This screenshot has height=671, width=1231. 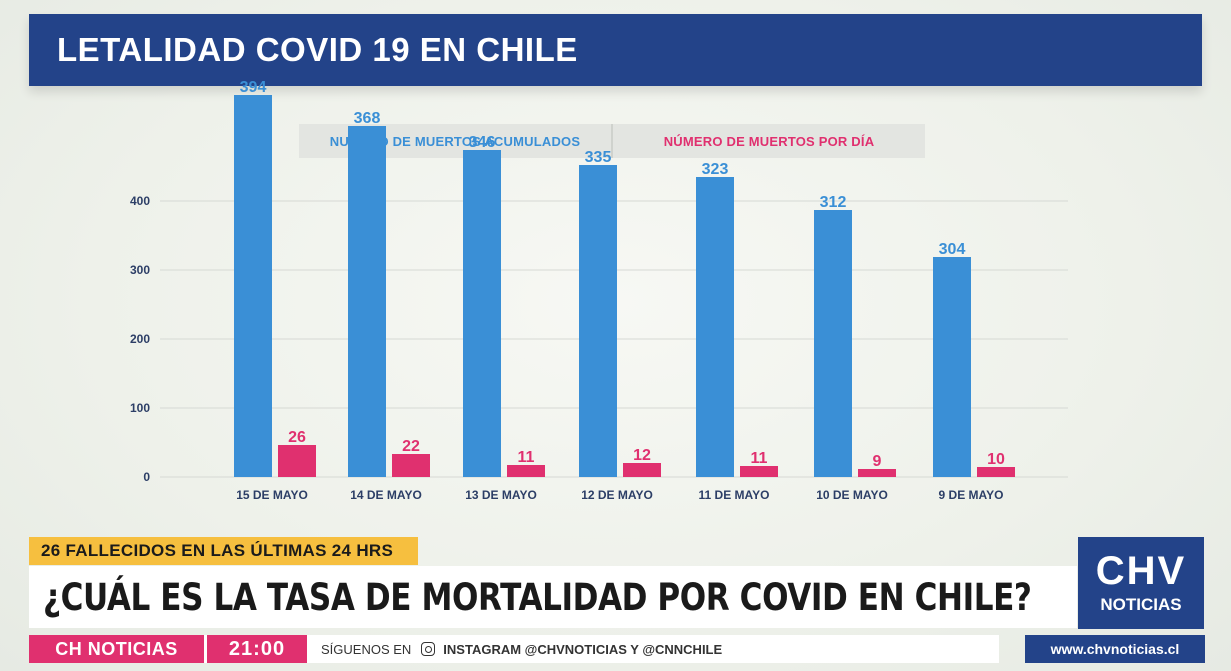 I want to click on x-tick-label: 10 DE MAYO, so click(x=852, y=495).